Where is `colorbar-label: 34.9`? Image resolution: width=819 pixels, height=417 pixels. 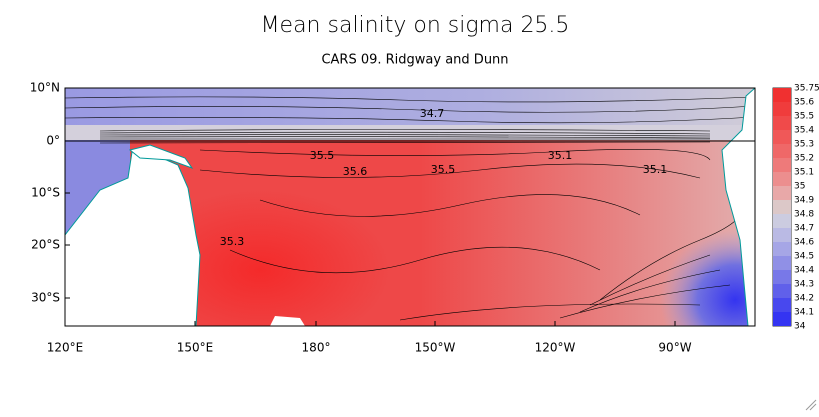
colorbar-label: 34.9 is located at coordinates (804, 201).